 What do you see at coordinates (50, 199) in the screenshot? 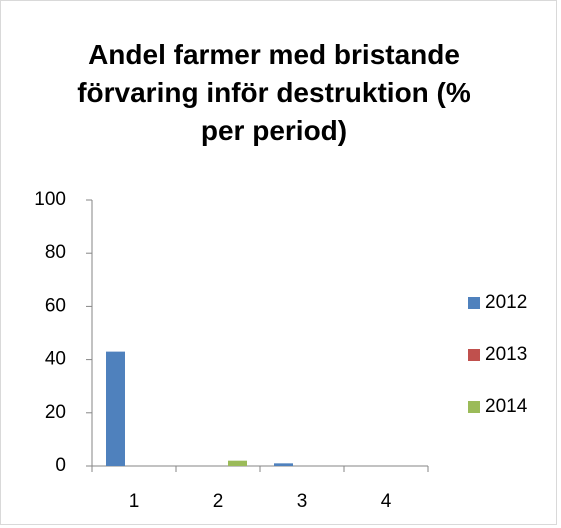
I see `y-tick-label: 100` at bounding box center [50, 199].